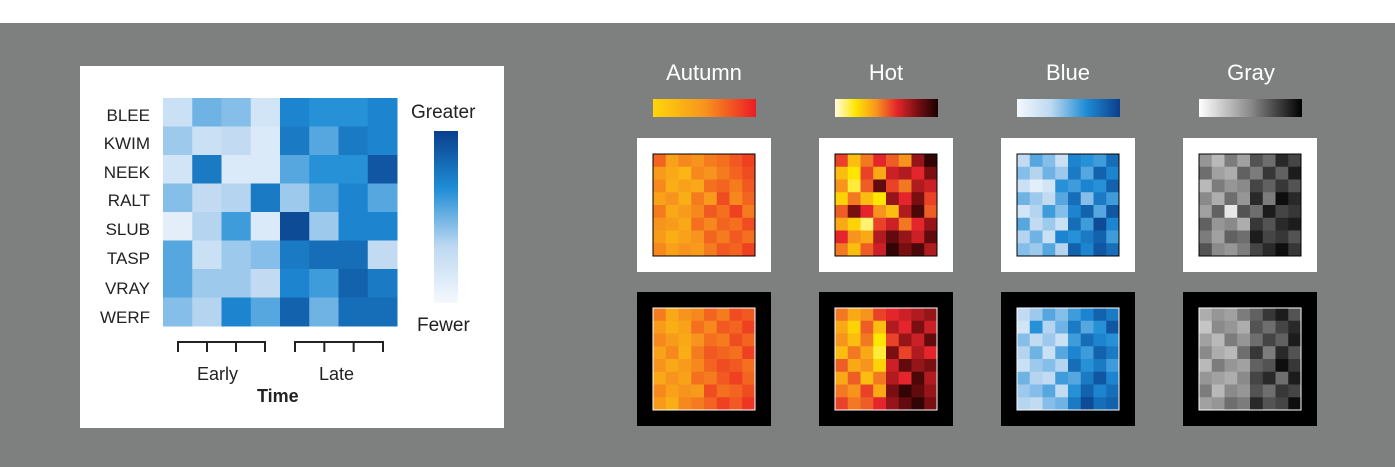 The image size is (1395, 467). What do you see at coordinates (128, 258) in the screenshot?
I see `row-label: TASP` at bounding box center [128, 258].